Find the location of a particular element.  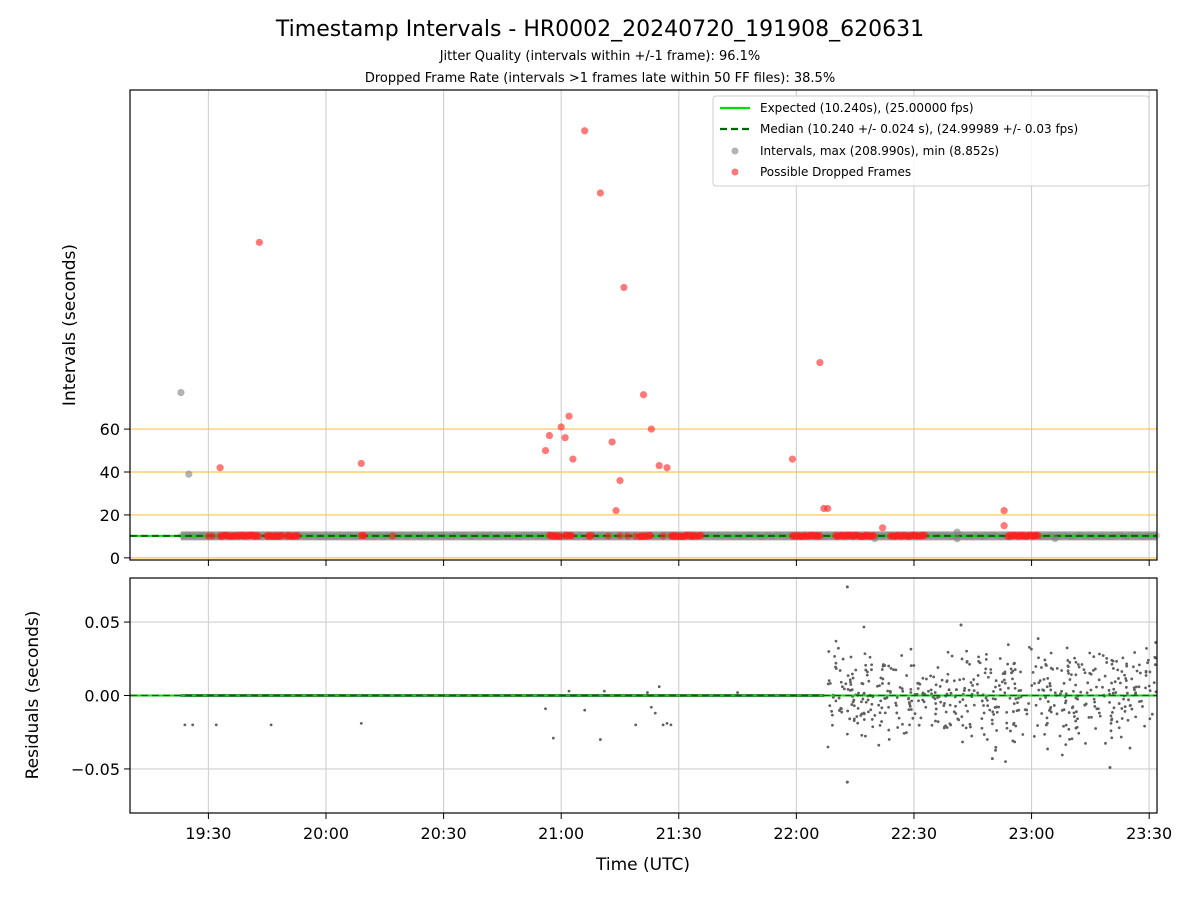

interval-outlier-point is located at coordinates (189, 474).